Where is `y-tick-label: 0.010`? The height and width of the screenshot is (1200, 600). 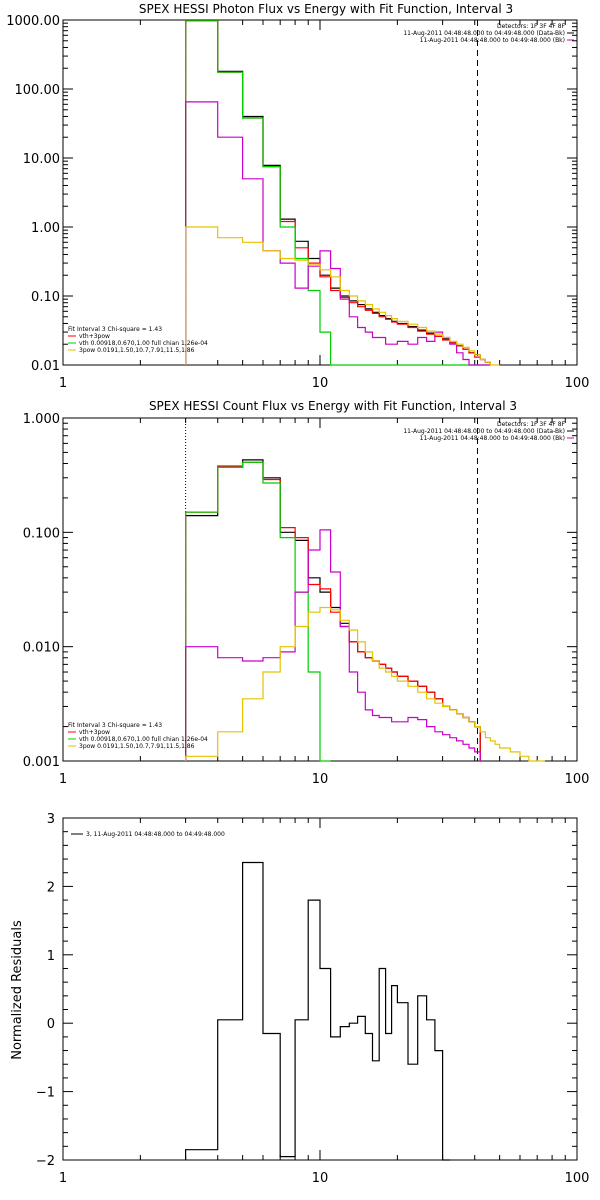 y-tick-label: 0.010 is located at coordinates (41, 648).